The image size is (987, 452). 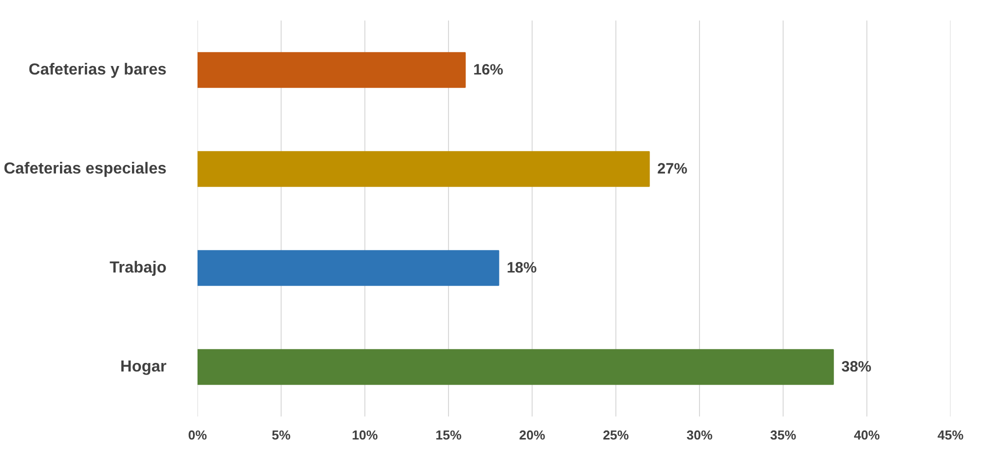 What do you see at coordinates (783, 435) in the screenshot?
I see `x-tick-label: 35%` at bounding box center [783, 435].